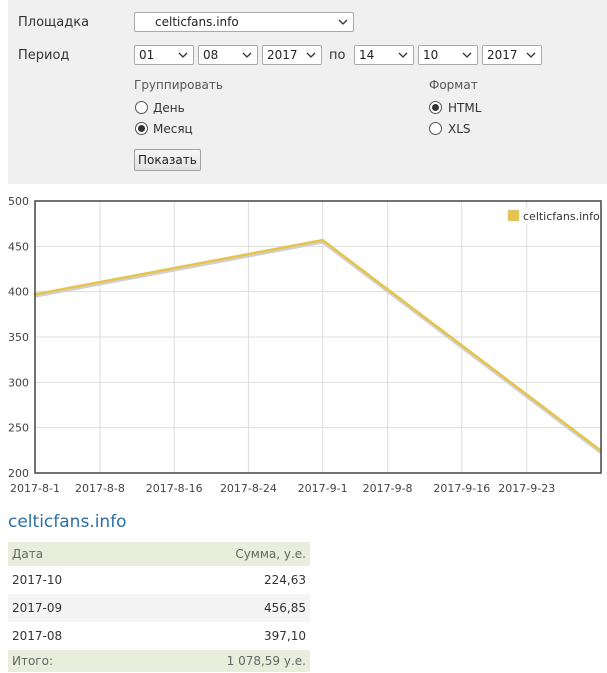  Describe the element at coordinates (219, 636) in the screenshot. I see `row-sum: 397,10` at that location.